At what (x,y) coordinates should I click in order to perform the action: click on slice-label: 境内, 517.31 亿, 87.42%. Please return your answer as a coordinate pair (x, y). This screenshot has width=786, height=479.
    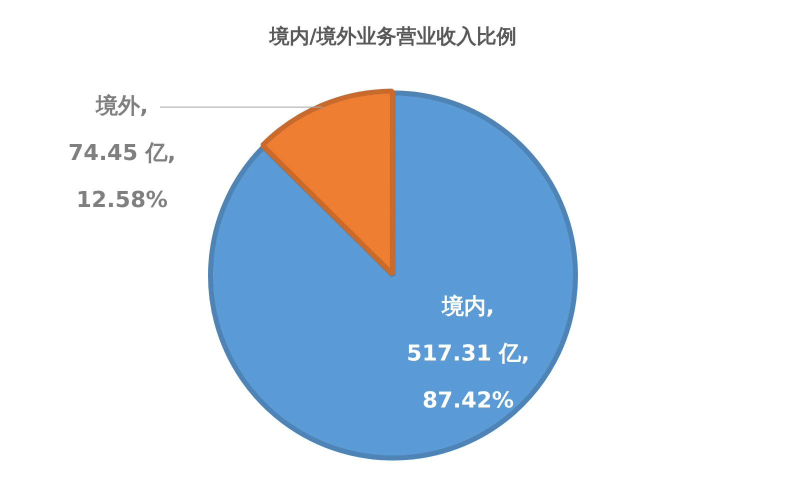
    Looking at the image, I should click on (468, 353).